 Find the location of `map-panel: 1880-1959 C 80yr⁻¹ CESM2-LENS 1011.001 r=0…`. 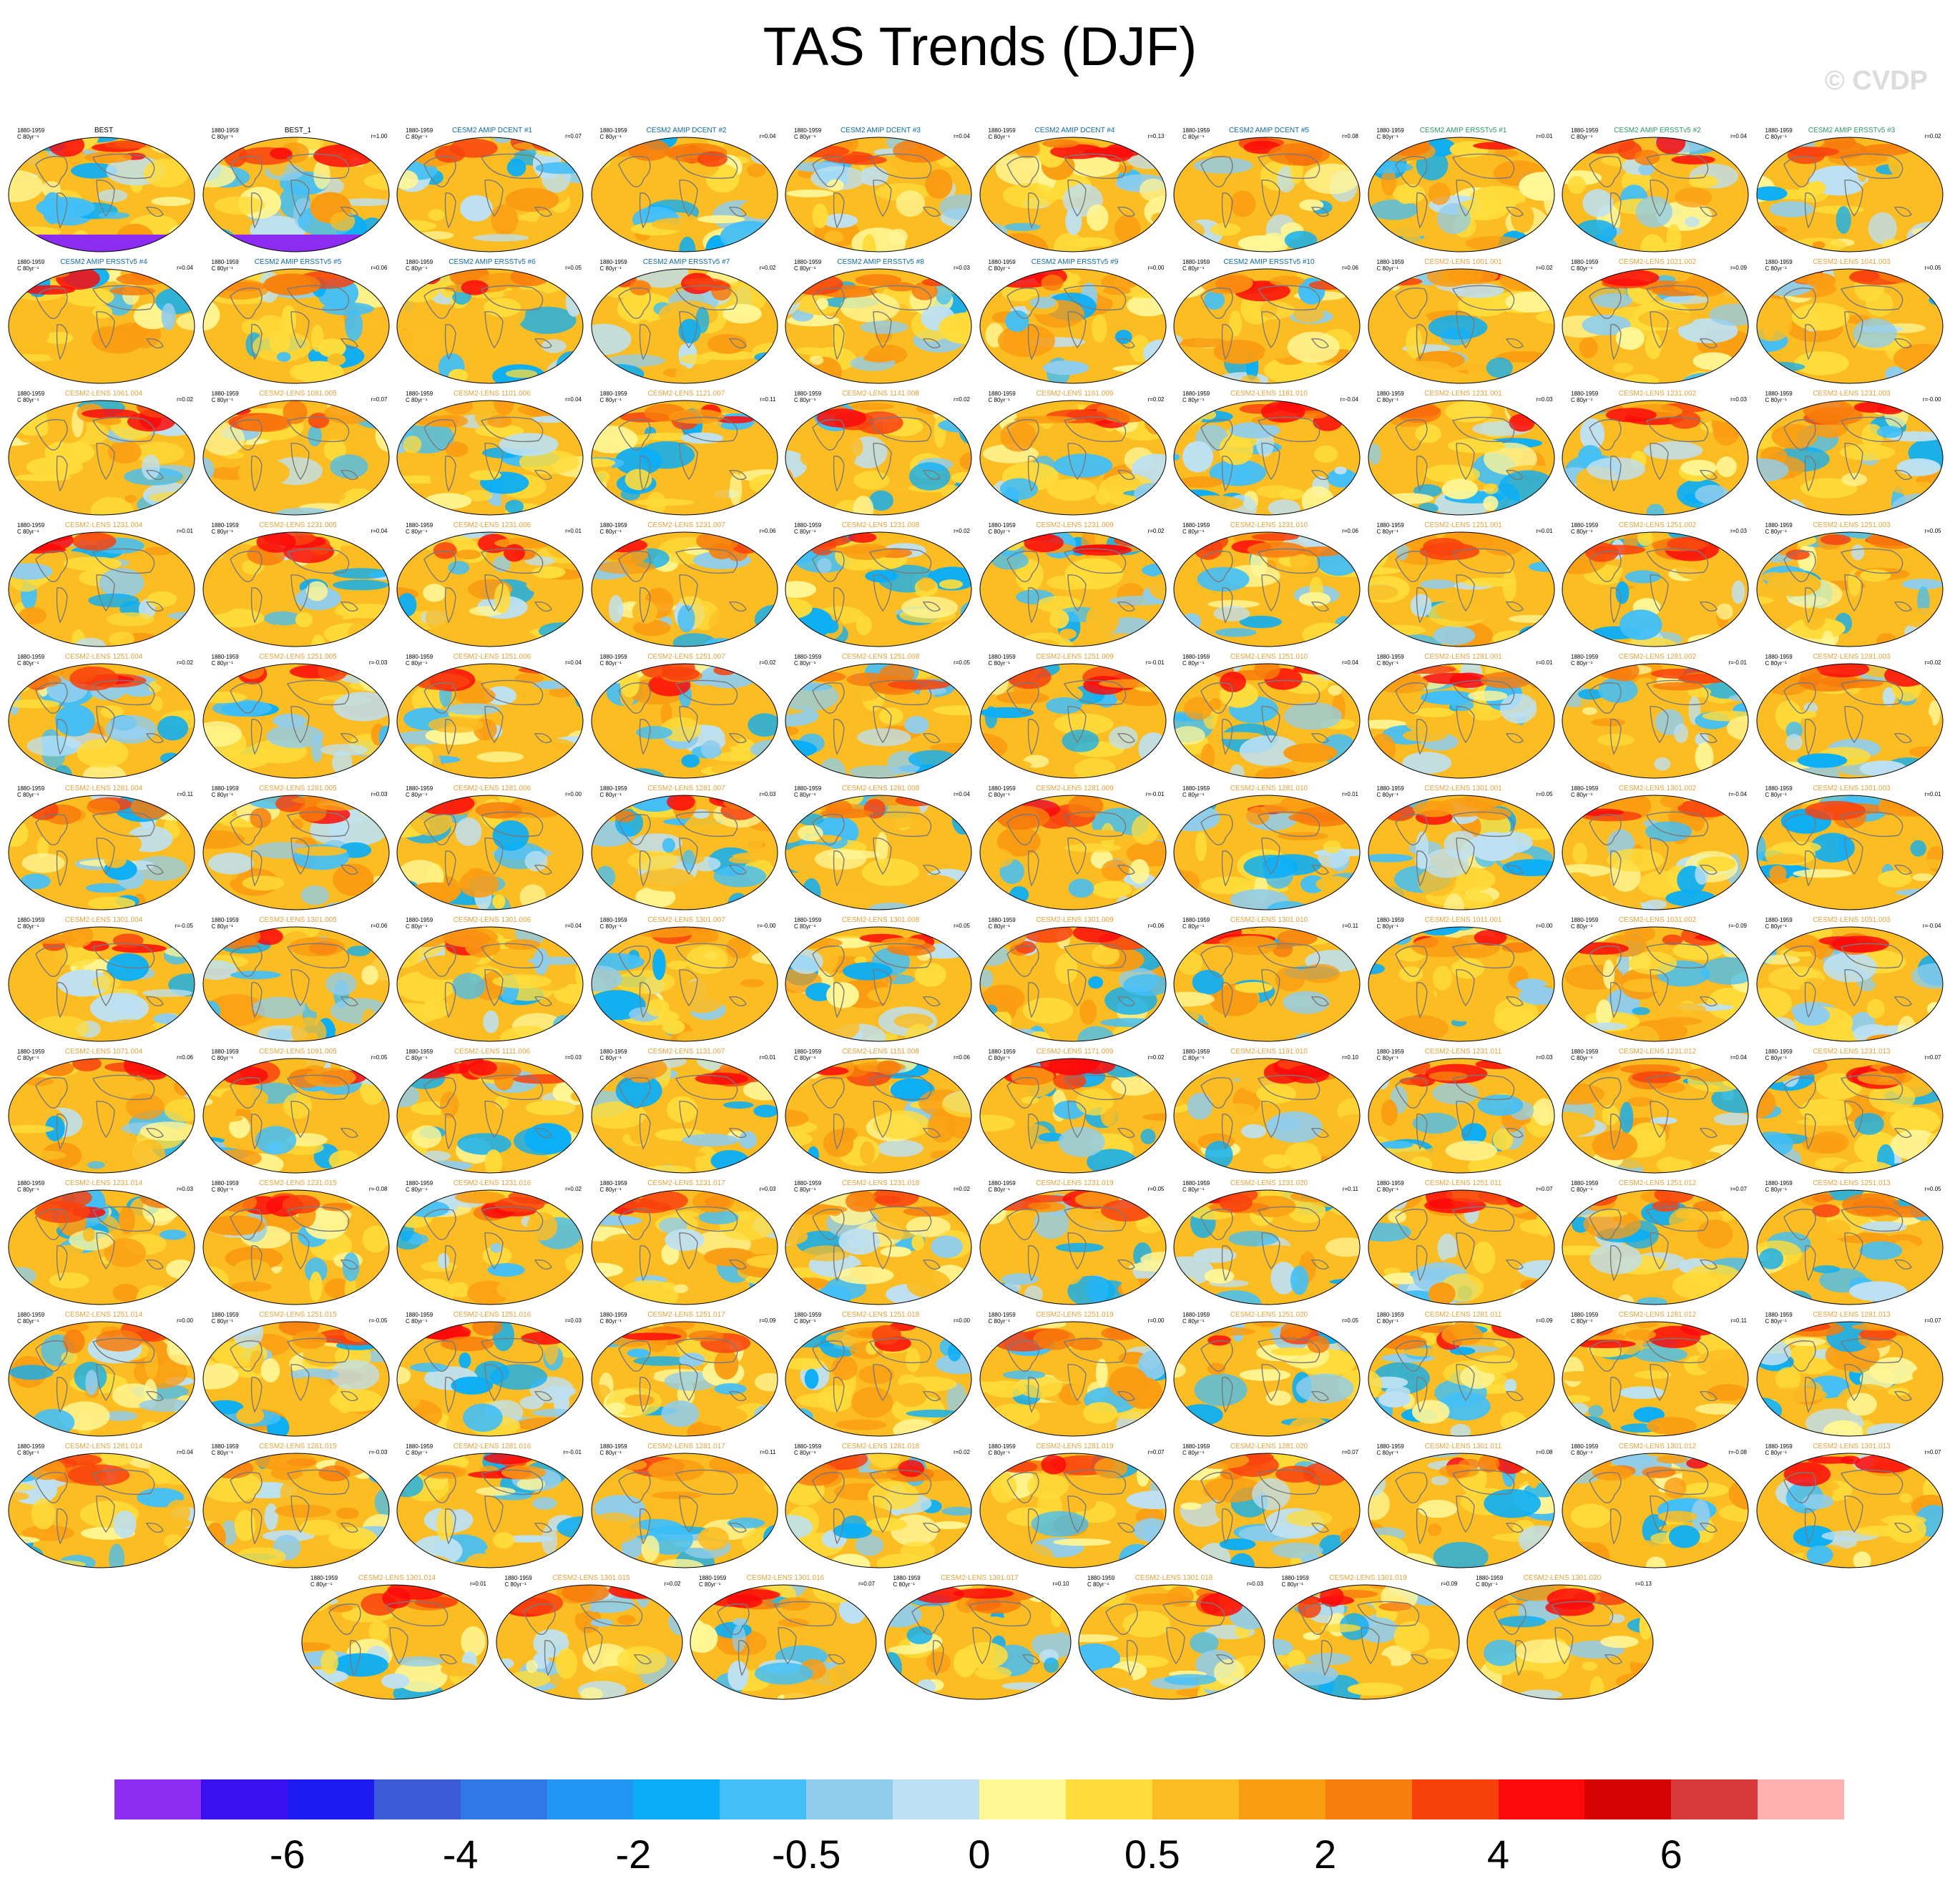

map-panel: 1880-1959 C 80yr⁻¹ CESM2-LENS 1011.001 r=0… is located at coordinates (1464, 983).